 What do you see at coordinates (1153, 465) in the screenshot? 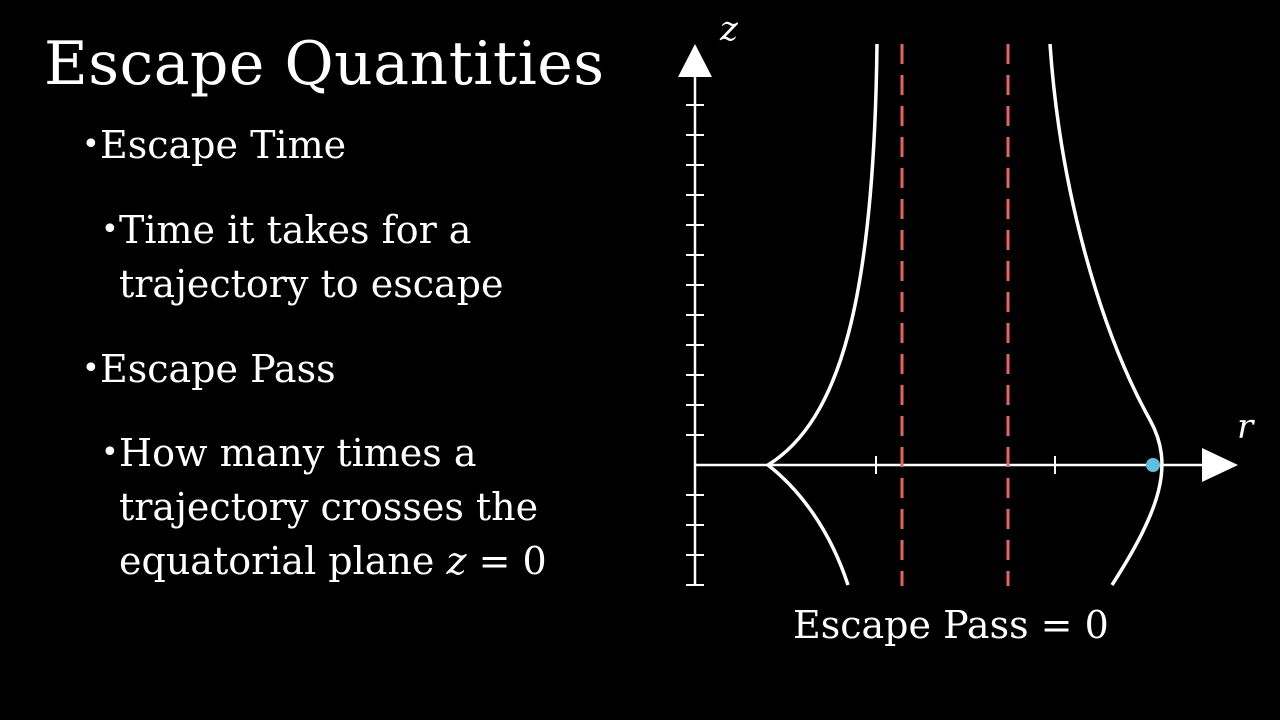
I see `particle-dot` at bounding box center [1153, 465].